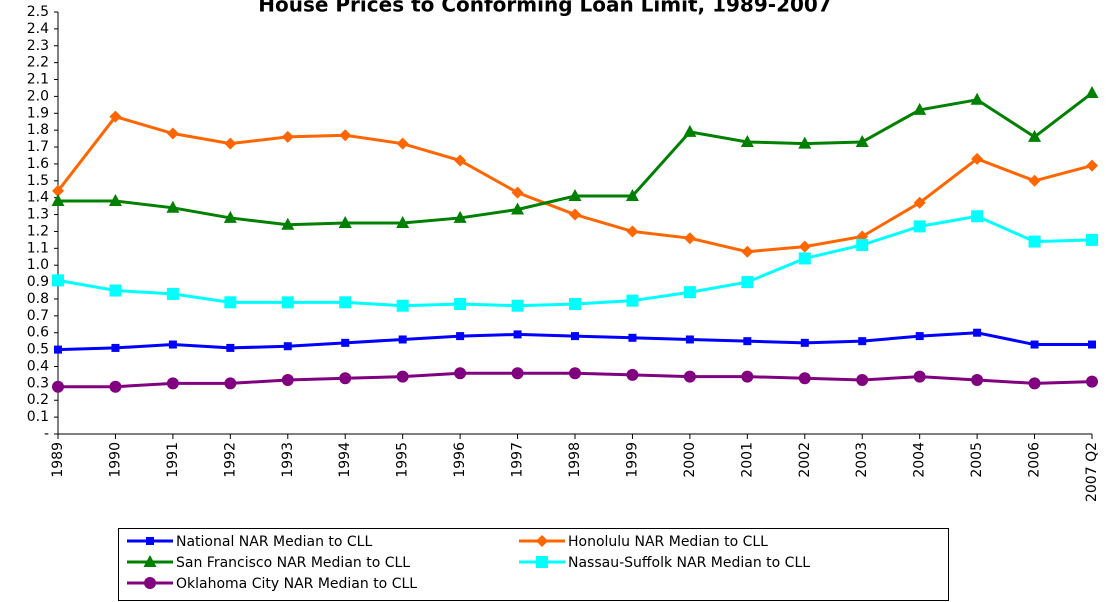 The width and height of the screenshot is (1109, 602). Describe the element at coordinates (38, 282) in the screenshot. I see `y-tick-label: 0.9` at that location.